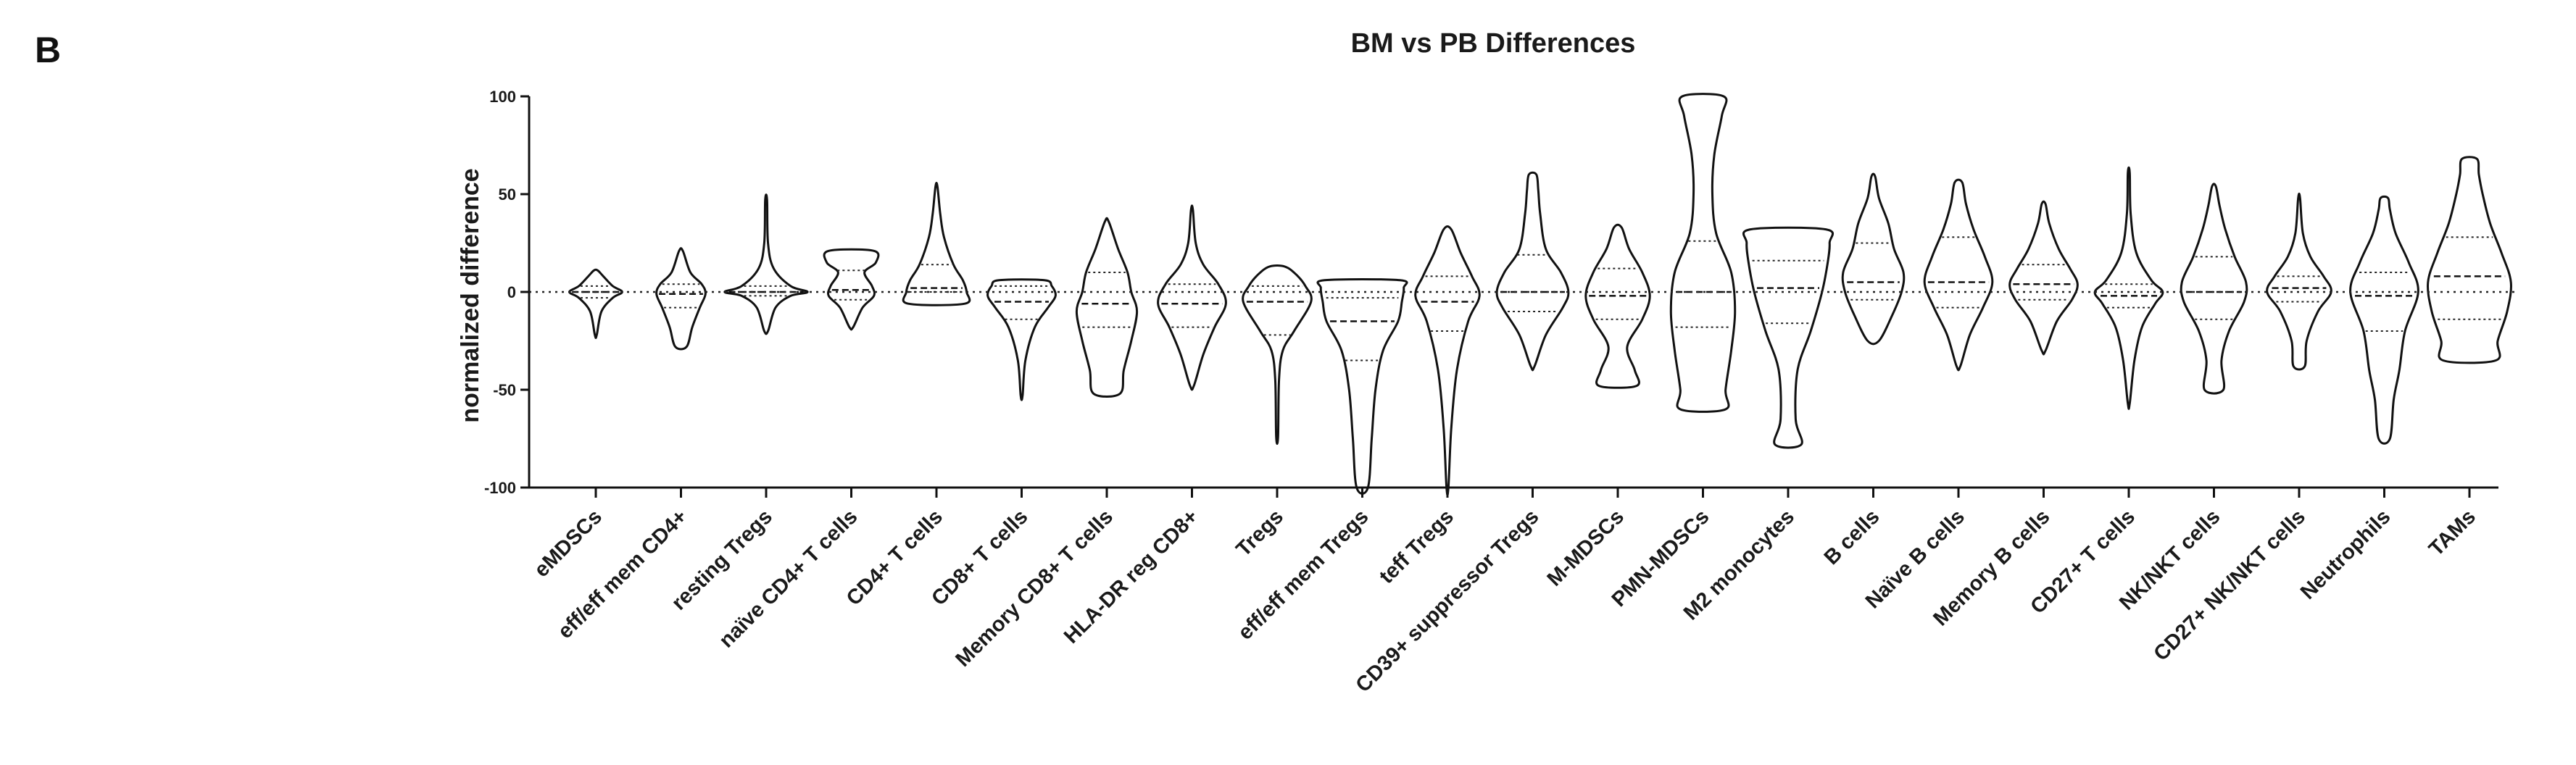 The width and height of the screenshot is (2576, 765). I want to click on y-tick-label: -50, so click(504, 390).